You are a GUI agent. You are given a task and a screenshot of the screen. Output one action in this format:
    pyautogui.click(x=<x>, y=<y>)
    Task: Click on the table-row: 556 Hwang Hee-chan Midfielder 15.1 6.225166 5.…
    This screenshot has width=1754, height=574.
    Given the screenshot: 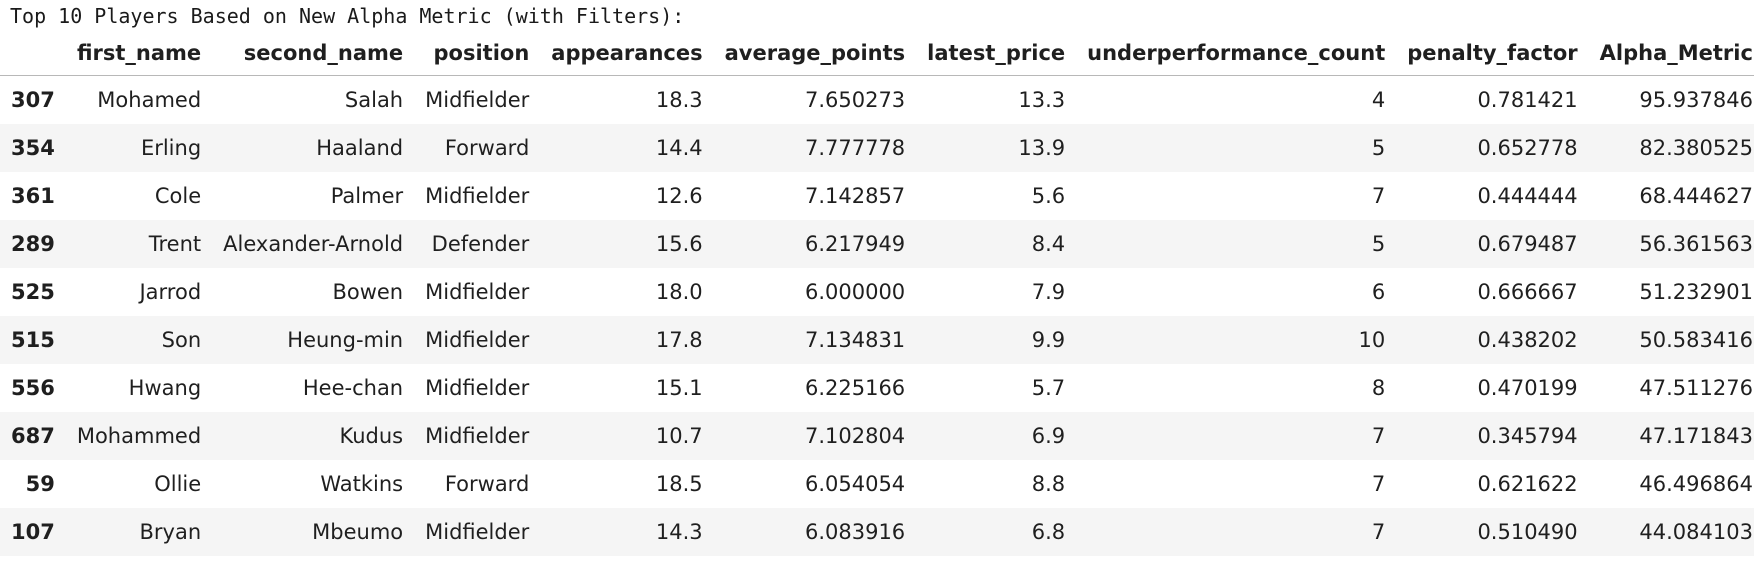 What is the action you would take?
    pyautogui.click(x=877, y=388)
    